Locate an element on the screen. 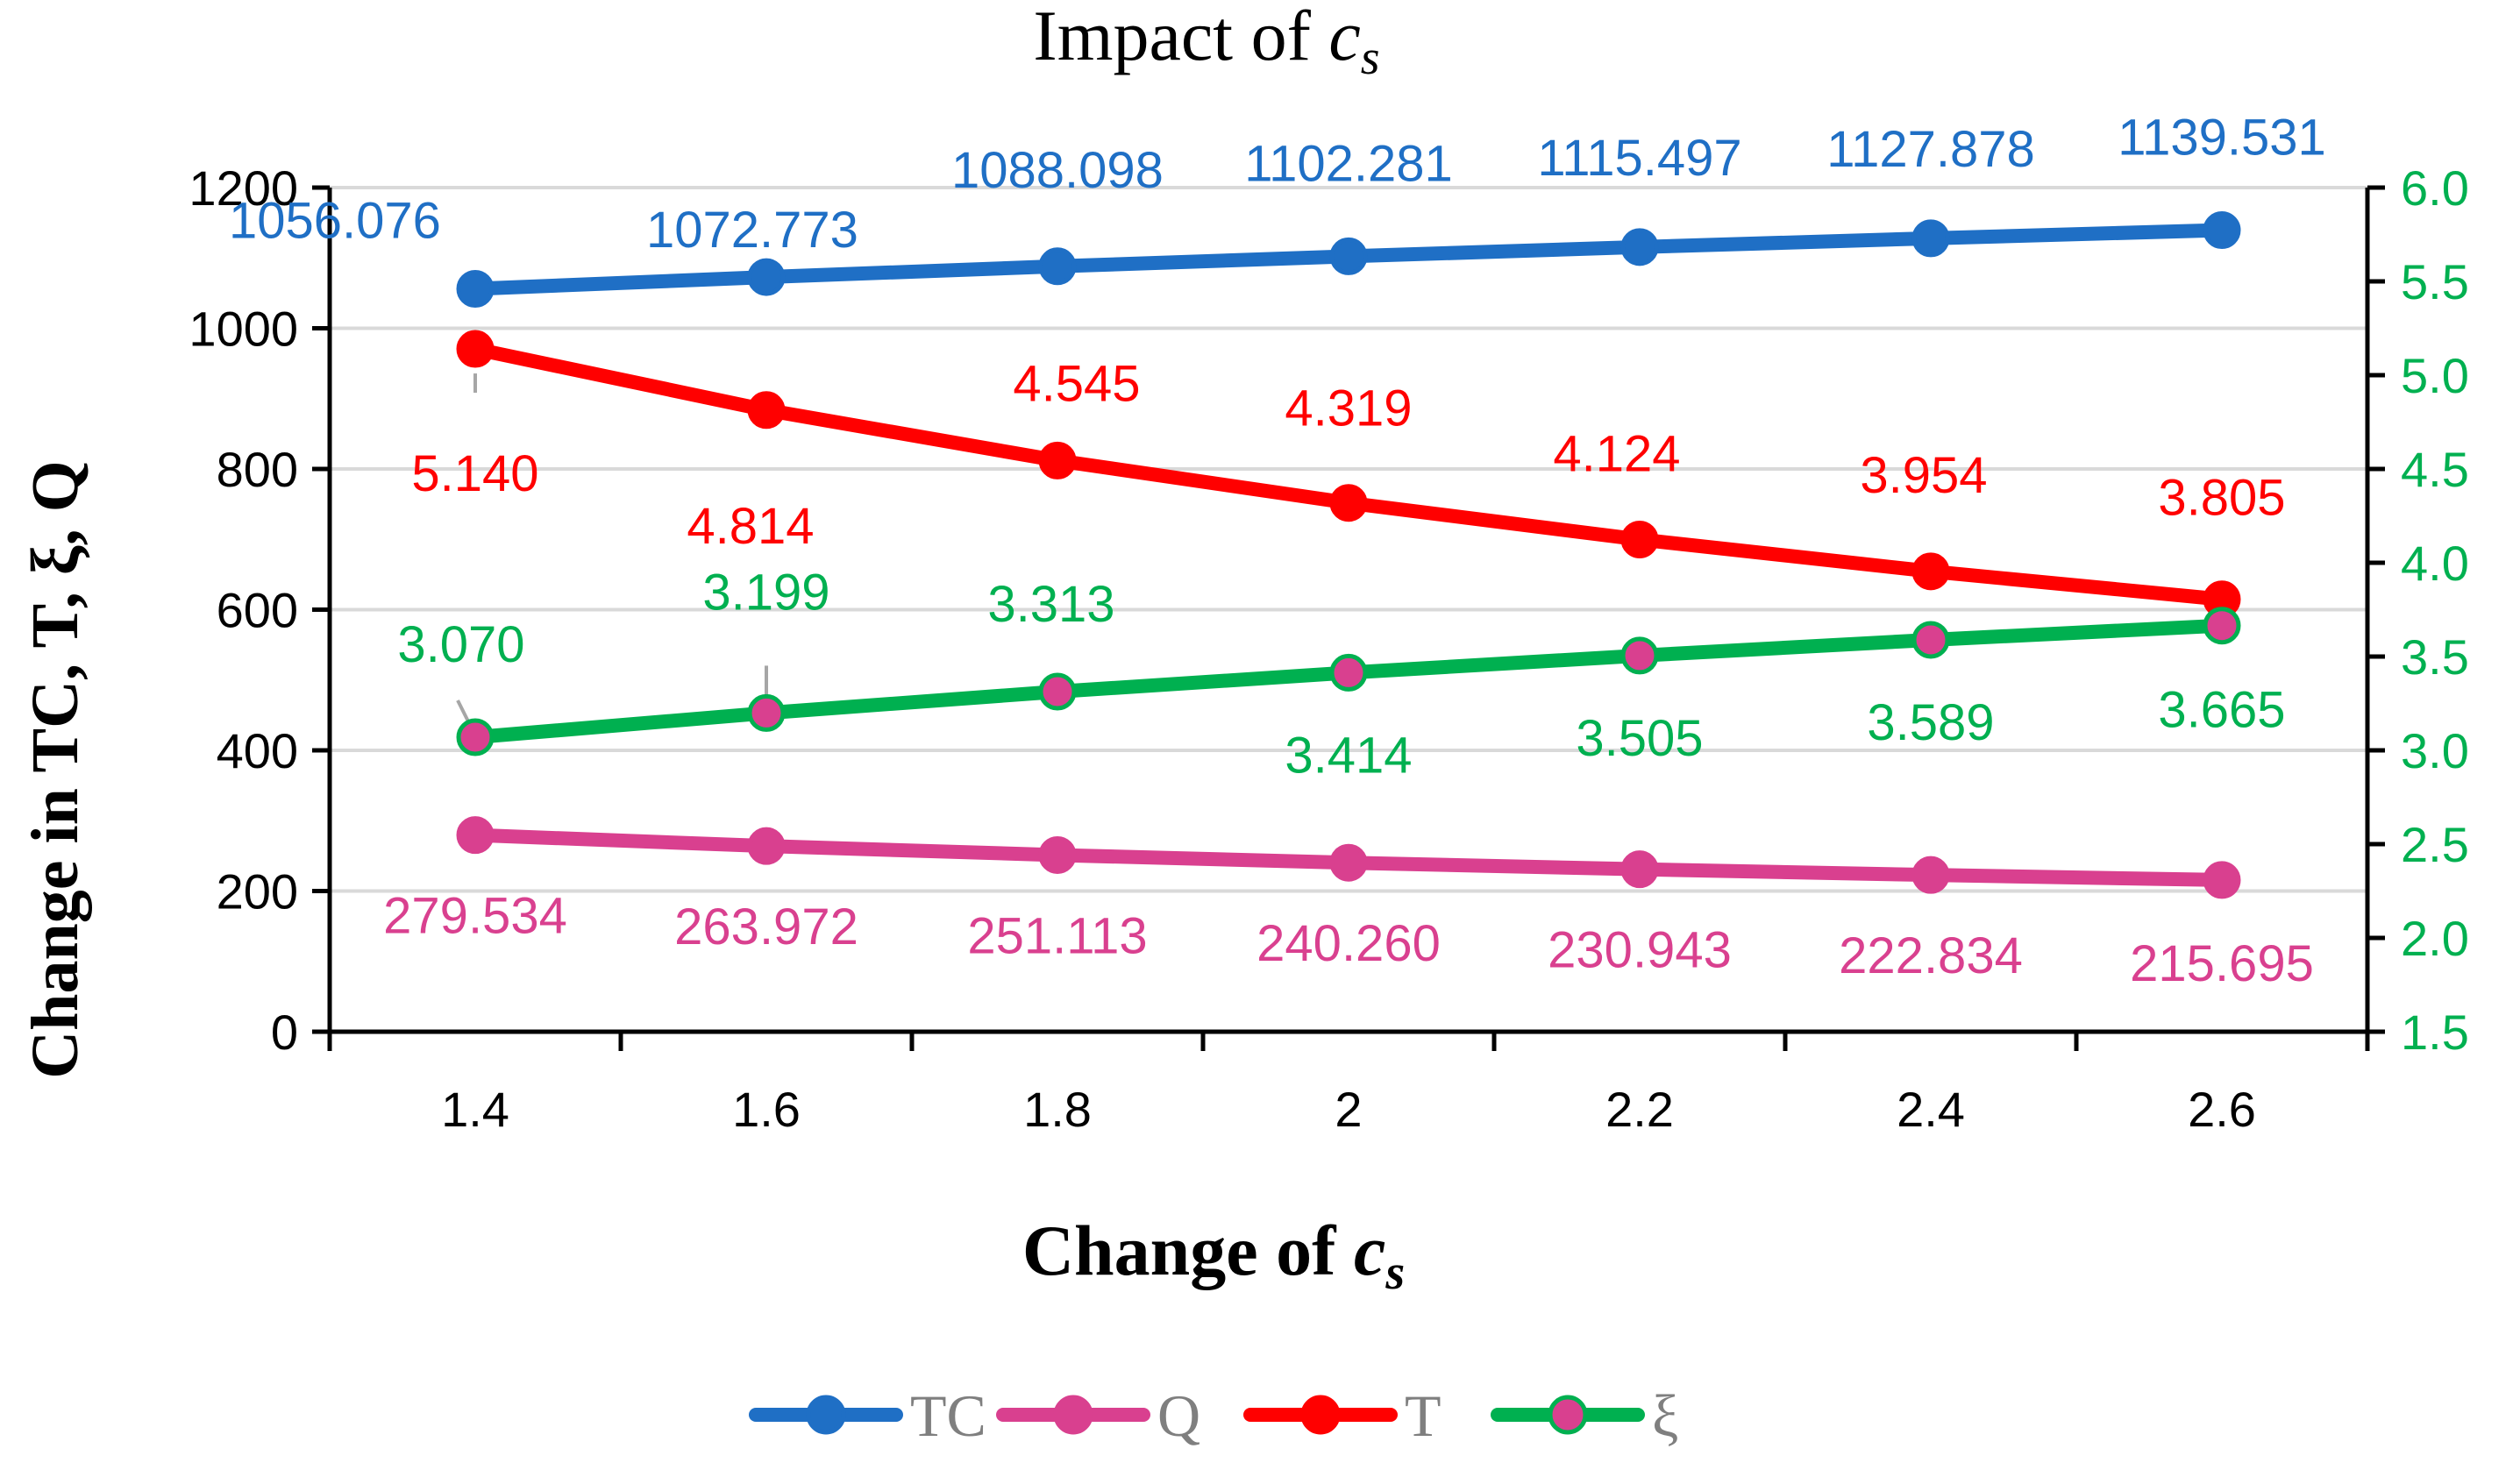 The width and height of the screenshot is (2520, 1470). y-left-tick-label: 800 is located at coordinates (257, 469).